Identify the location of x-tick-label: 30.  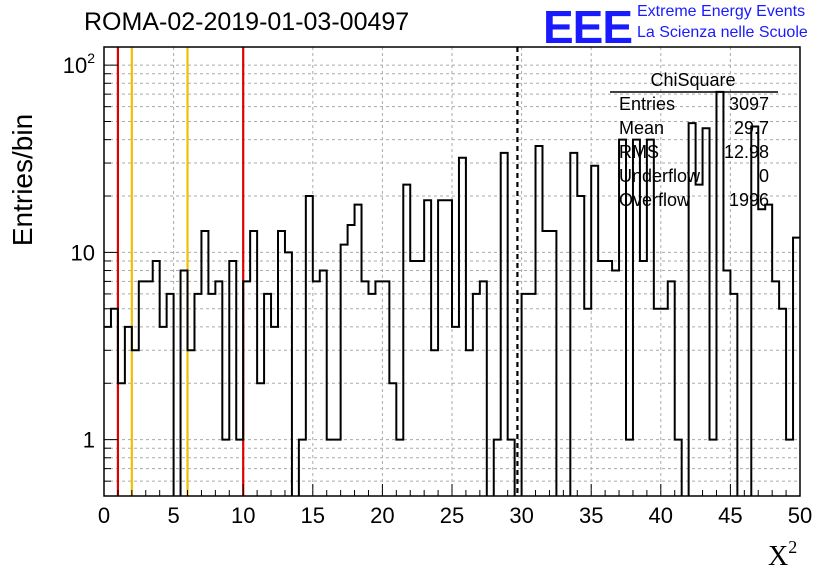
(521, 515).